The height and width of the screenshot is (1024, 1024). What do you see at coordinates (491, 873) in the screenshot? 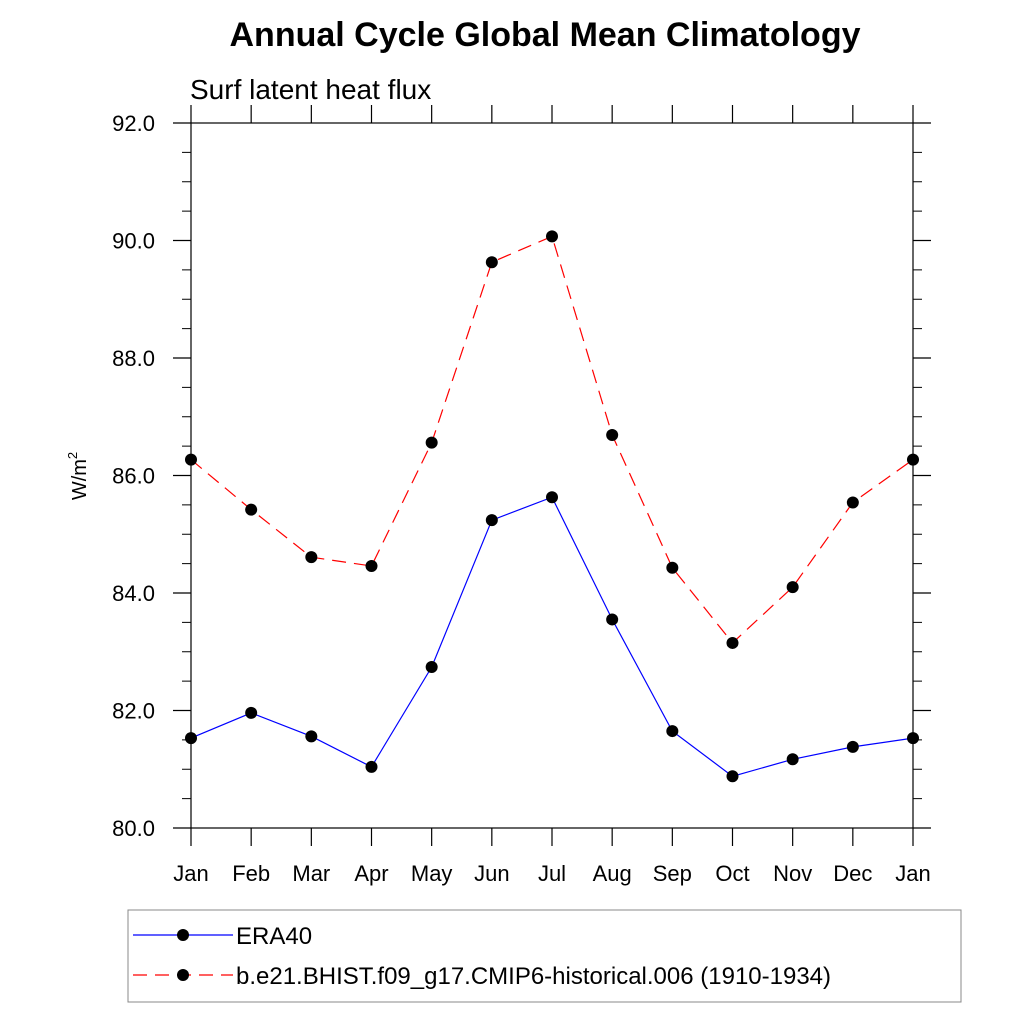
I see `x-tick-label: Jun` at bounding box center [491, 873].